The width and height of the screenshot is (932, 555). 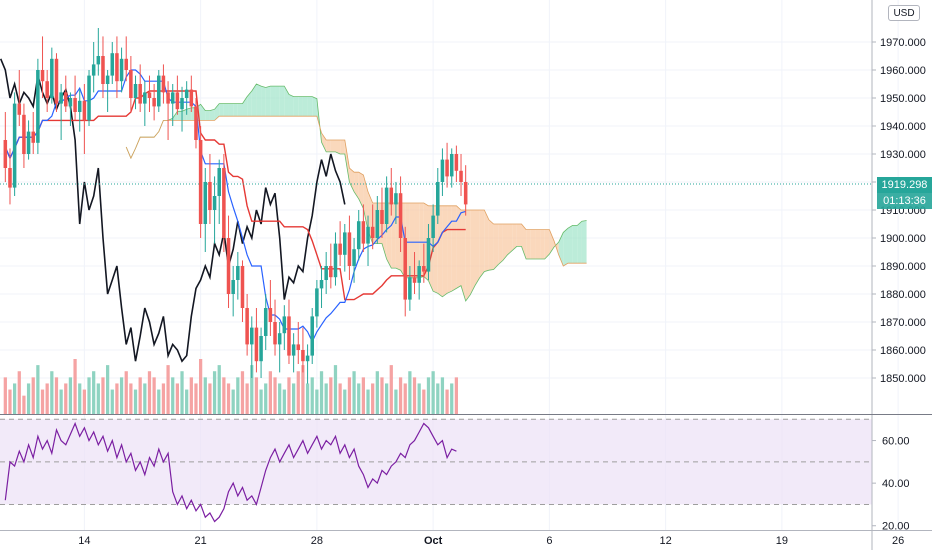 What do you see at coordinates (896, 442) in the screenshot?
I see `rsi-tick-label: 60.00` at bounding box center [896, 442].